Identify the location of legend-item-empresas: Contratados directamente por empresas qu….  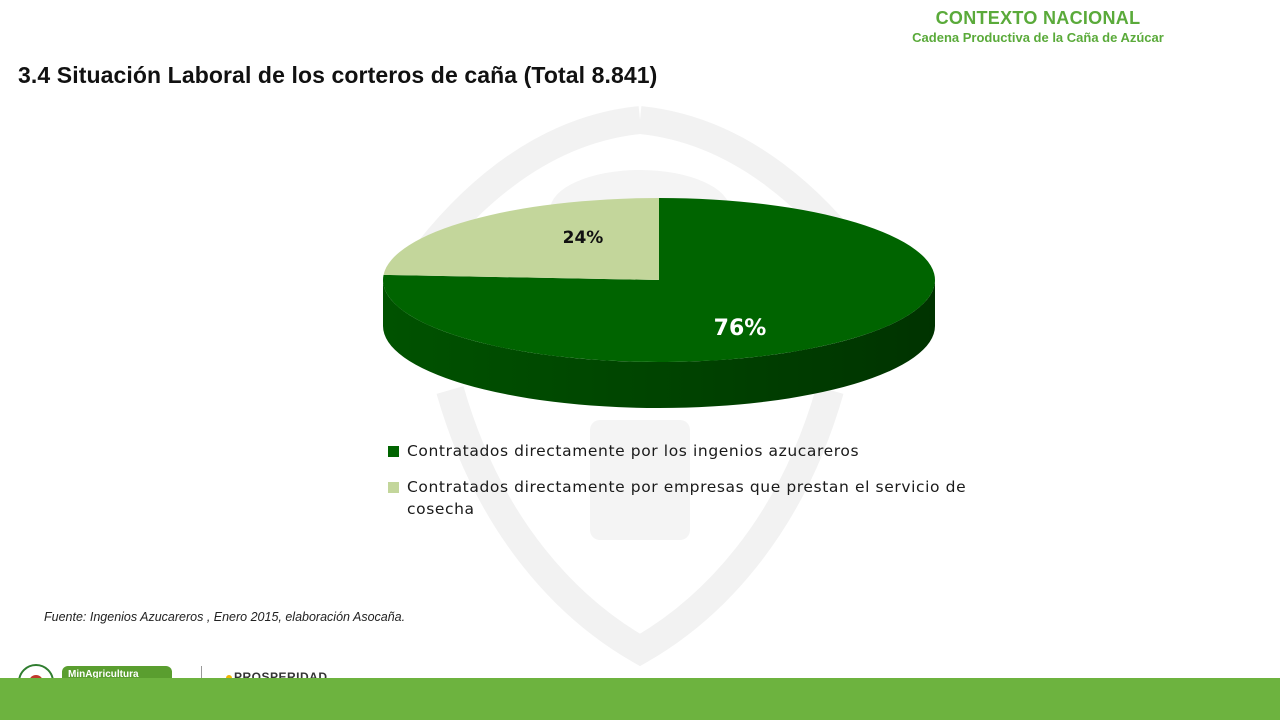
(681, 498).